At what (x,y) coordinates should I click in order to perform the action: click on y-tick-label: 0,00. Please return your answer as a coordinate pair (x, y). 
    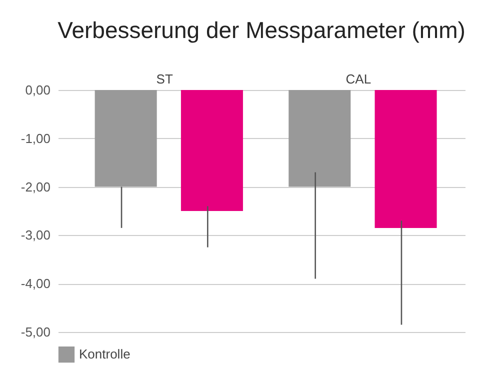
    Looking at the image, I should click on (37, 90).